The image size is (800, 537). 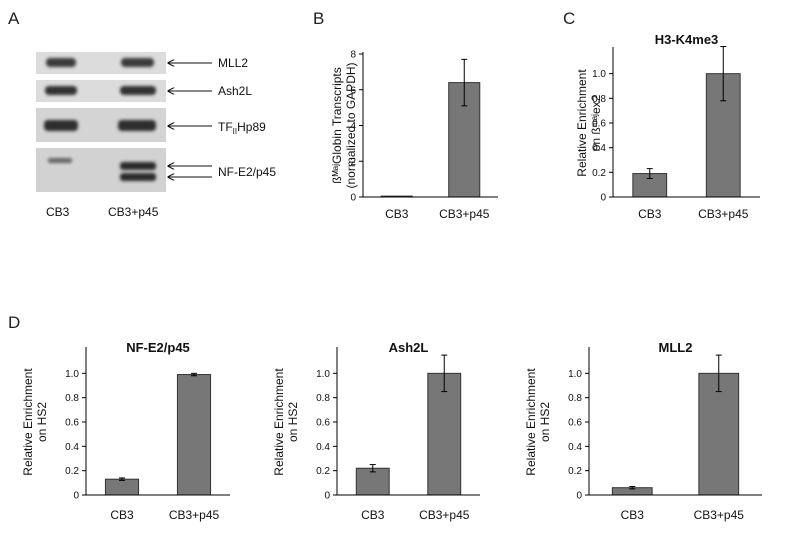 What do you see at coordinates (353, 162) in the screenshot?
I see `y-tick-label: 2` at bounding box center [353, 162].